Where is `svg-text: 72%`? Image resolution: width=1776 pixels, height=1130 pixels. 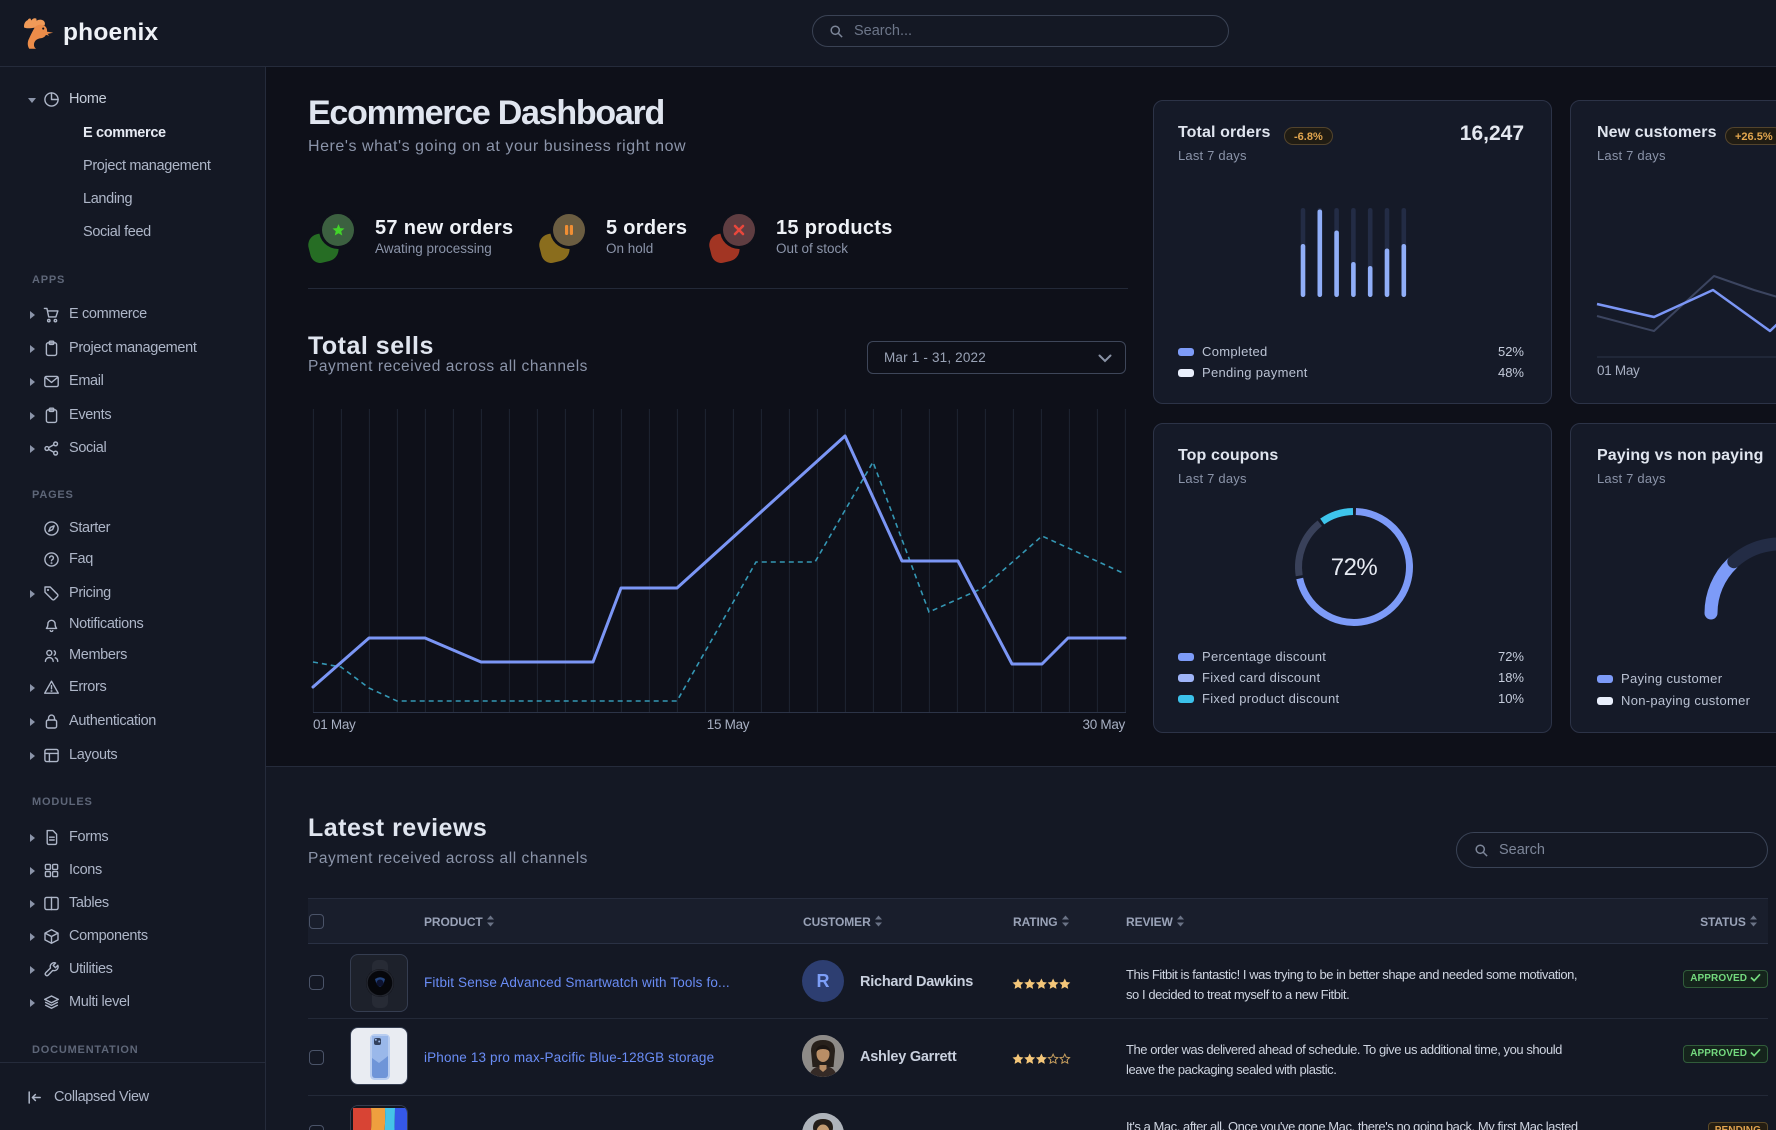 svg-text: 72% is located at coordinates (1354, 567).